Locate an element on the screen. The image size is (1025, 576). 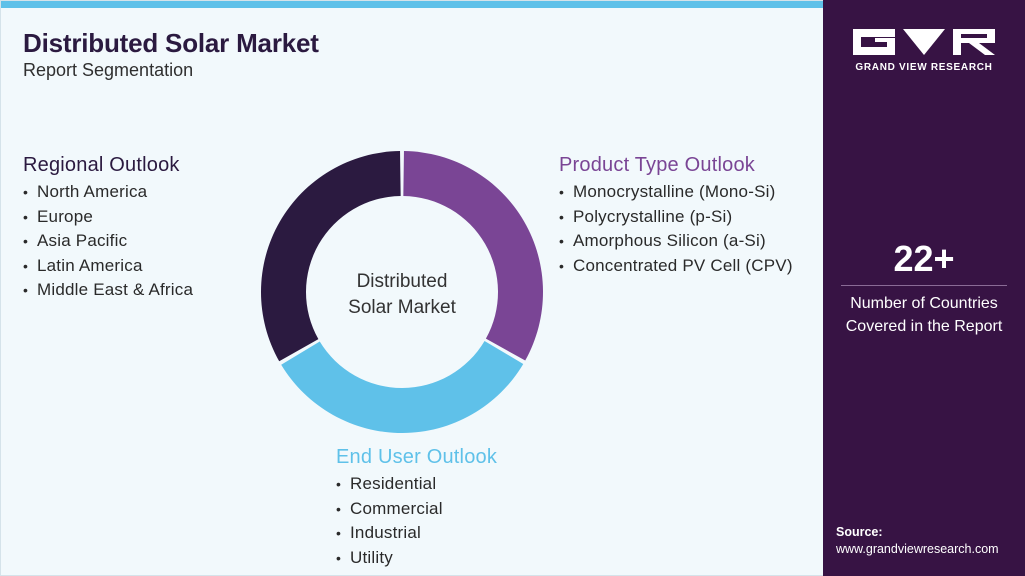
source-url-link: www.grandviewresearch.com is located at coordinates (917, 549).